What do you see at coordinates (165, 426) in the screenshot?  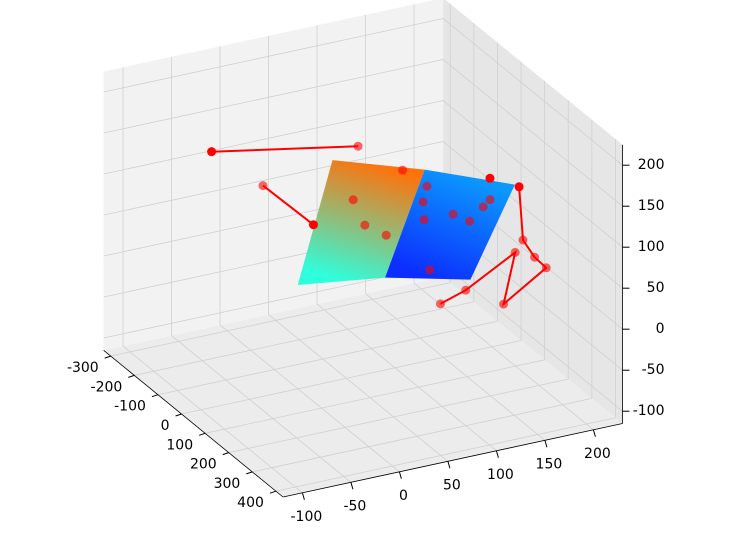 I see `x-tick-label: 0` at bounding box center [165, 426].